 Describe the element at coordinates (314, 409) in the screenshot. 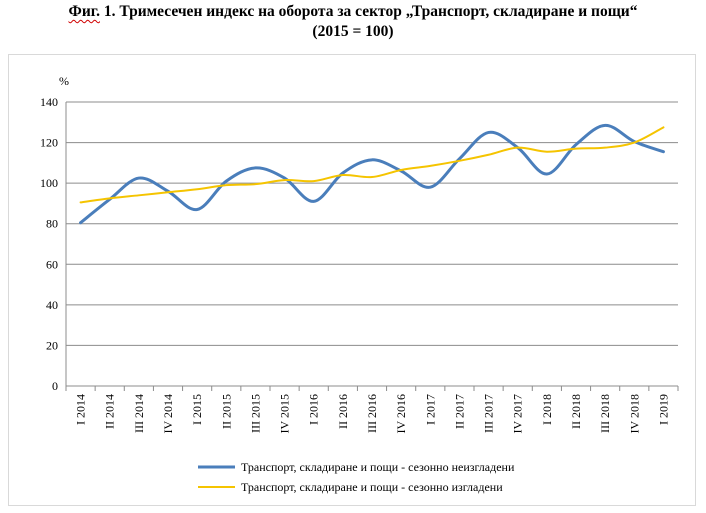

I see `x-tick-label: I 2016` at that location.